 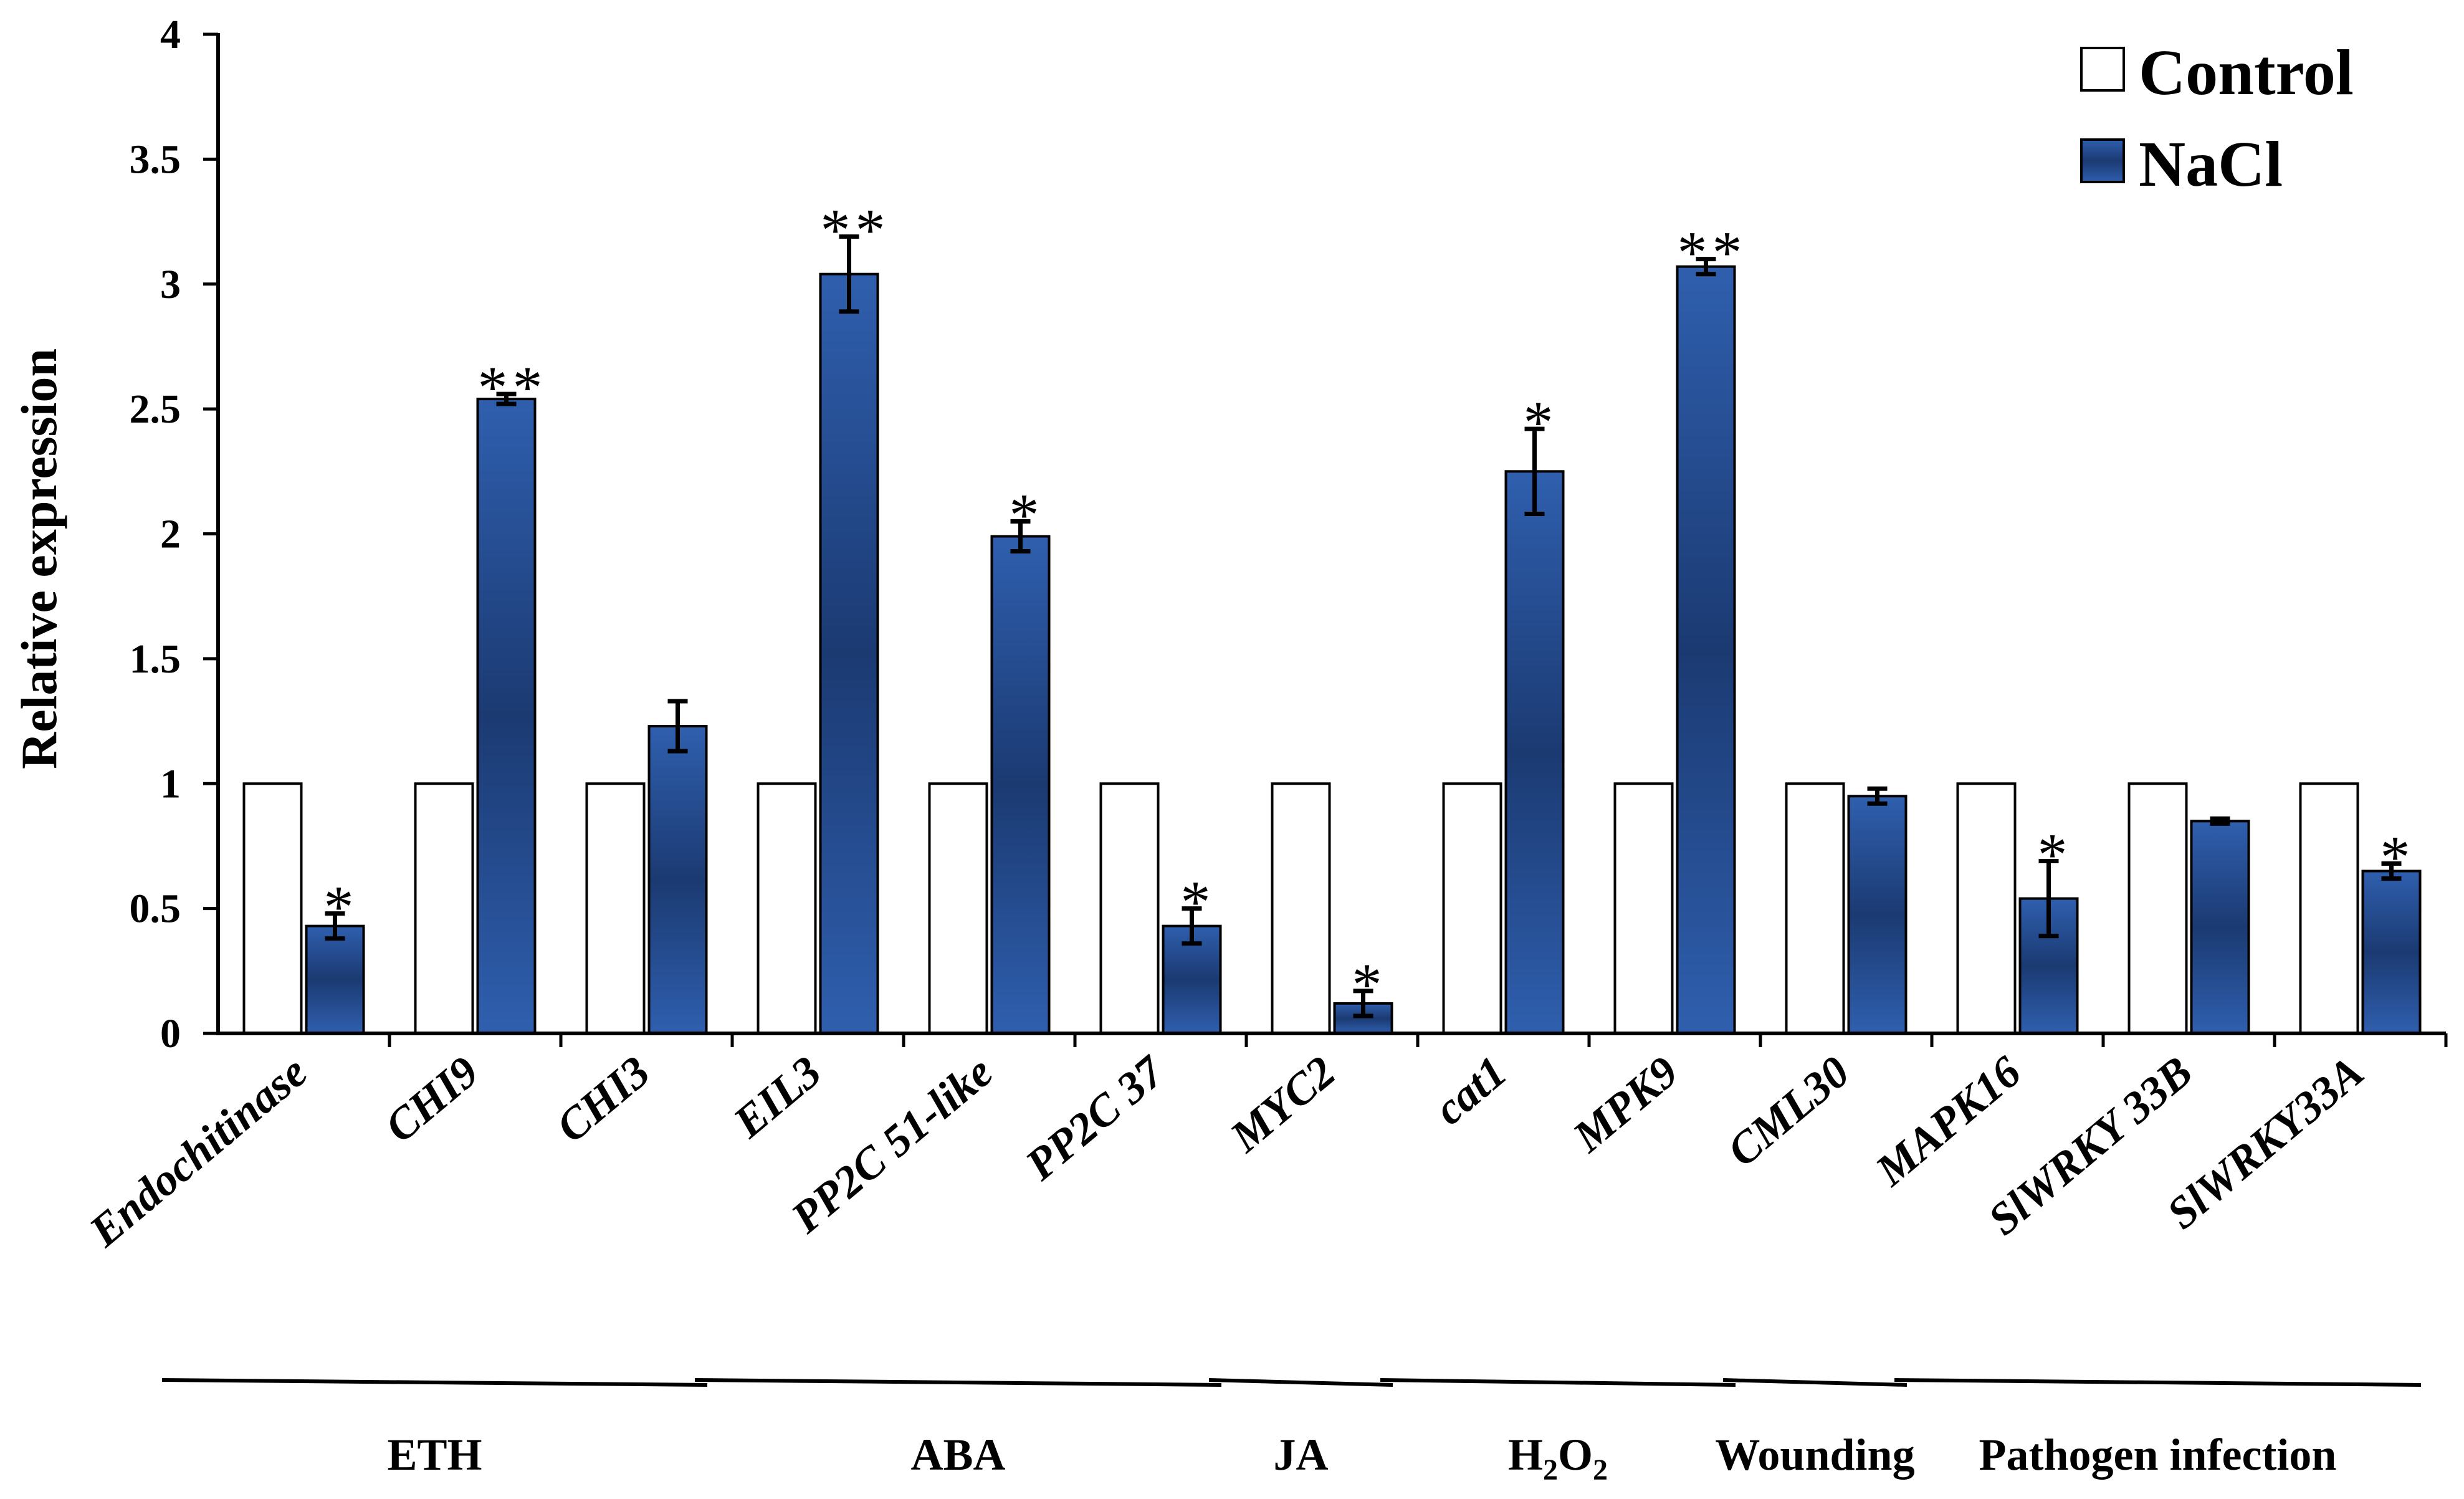 What do you see at coordinates (1625, 1104) in the screenshot?
I see `category-label-8: MPK9` at bounding box center [1625, 1104].